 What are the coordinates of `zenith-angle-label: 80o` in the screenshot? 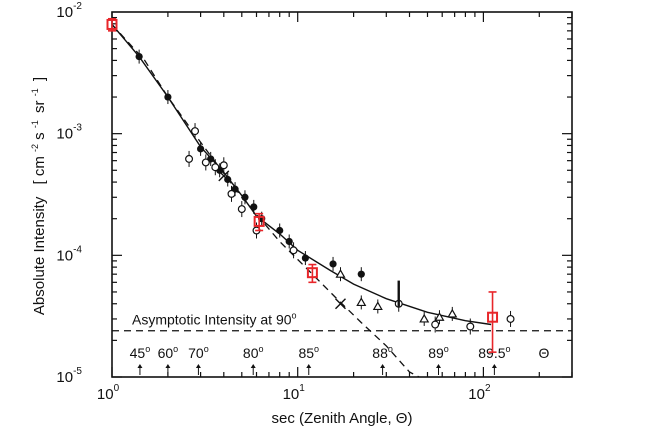 It's located at (253, 352).